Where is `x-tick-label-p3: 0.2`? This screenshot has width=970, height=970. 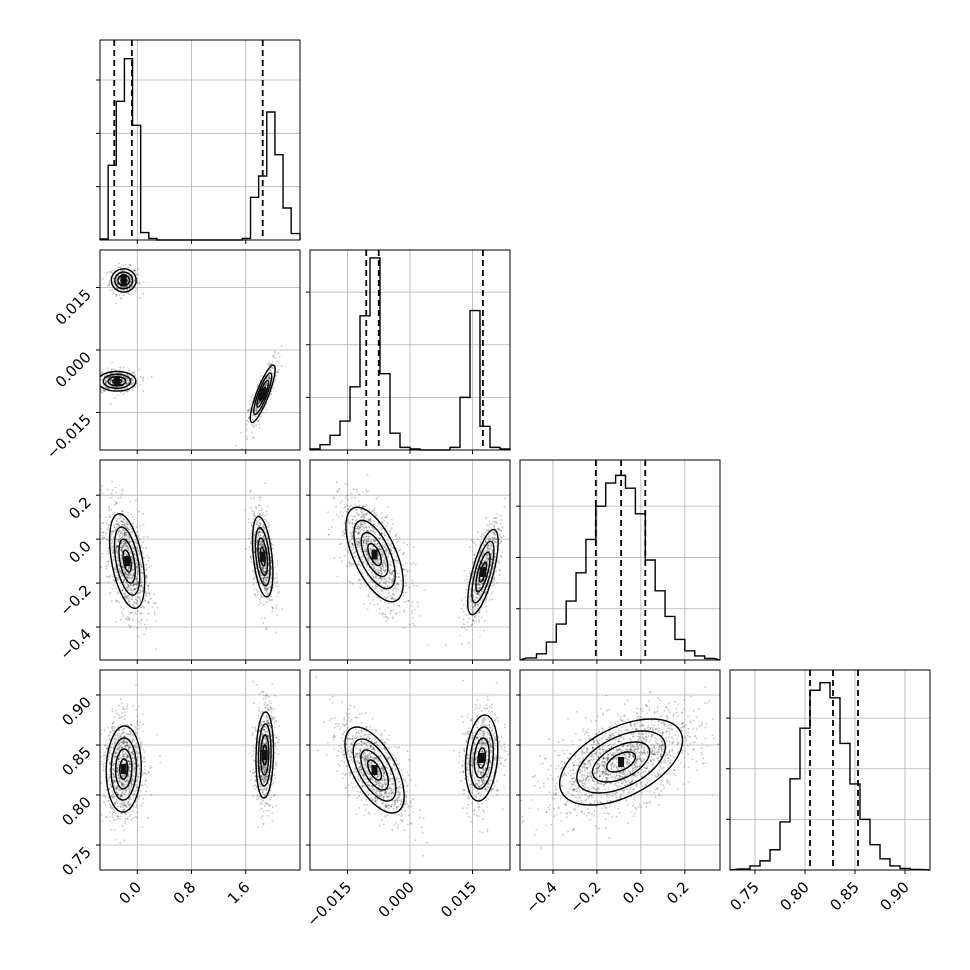
x-tick-label-p3: 0.2 is located at coordinates (678, 893).